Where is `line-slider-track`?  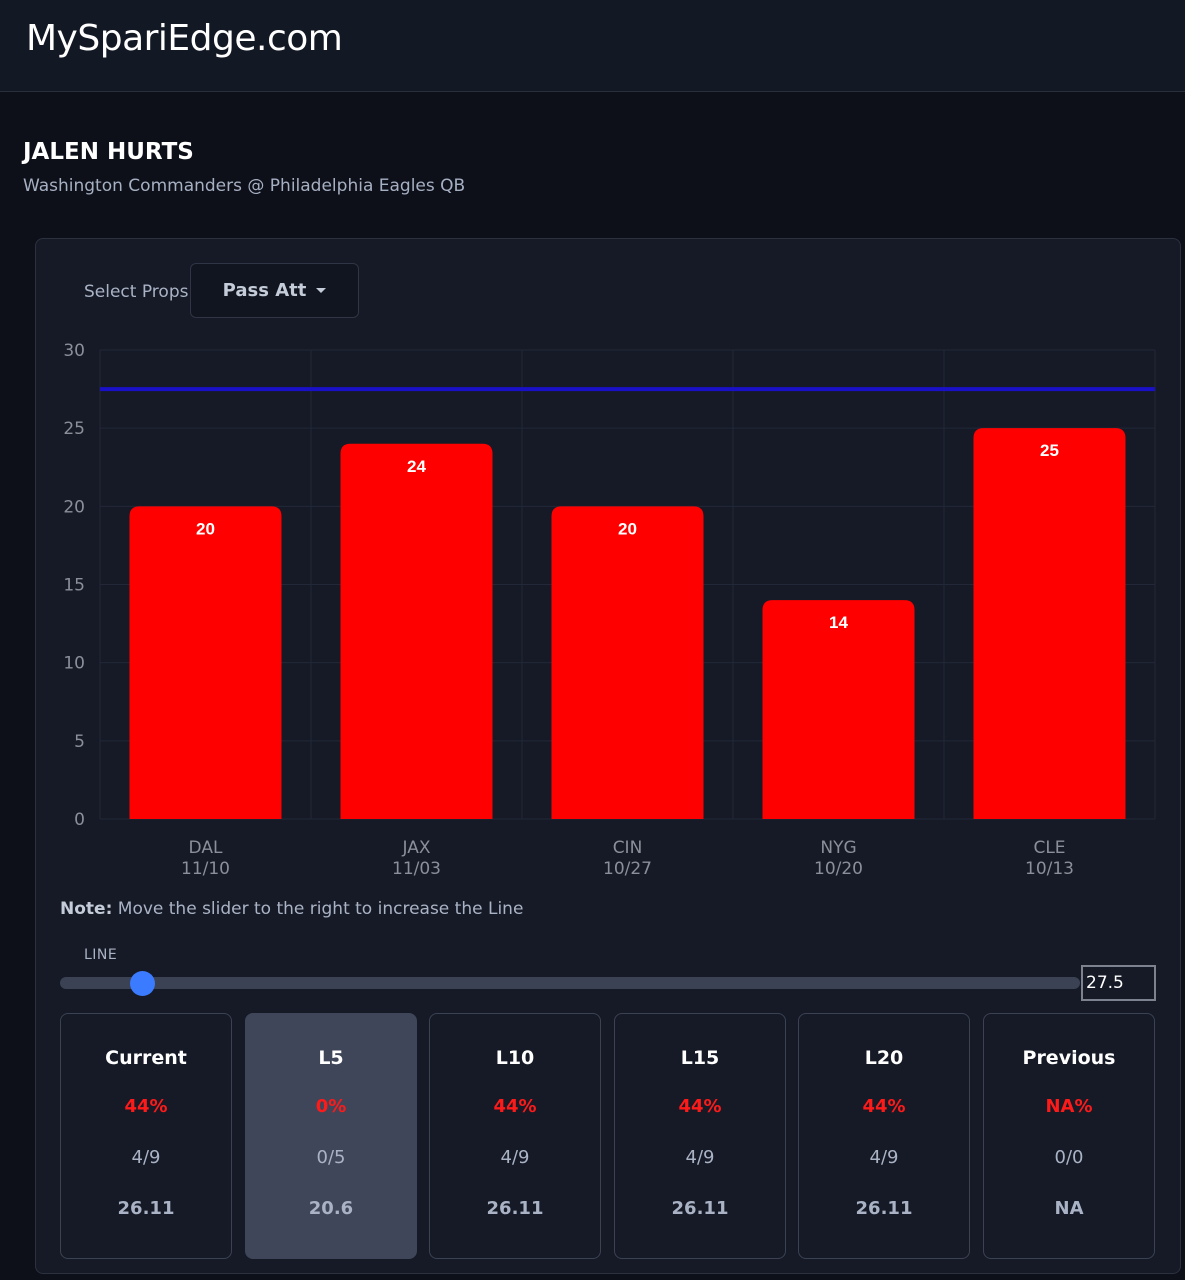 line-slider-track is located at coordinates (570, 983).